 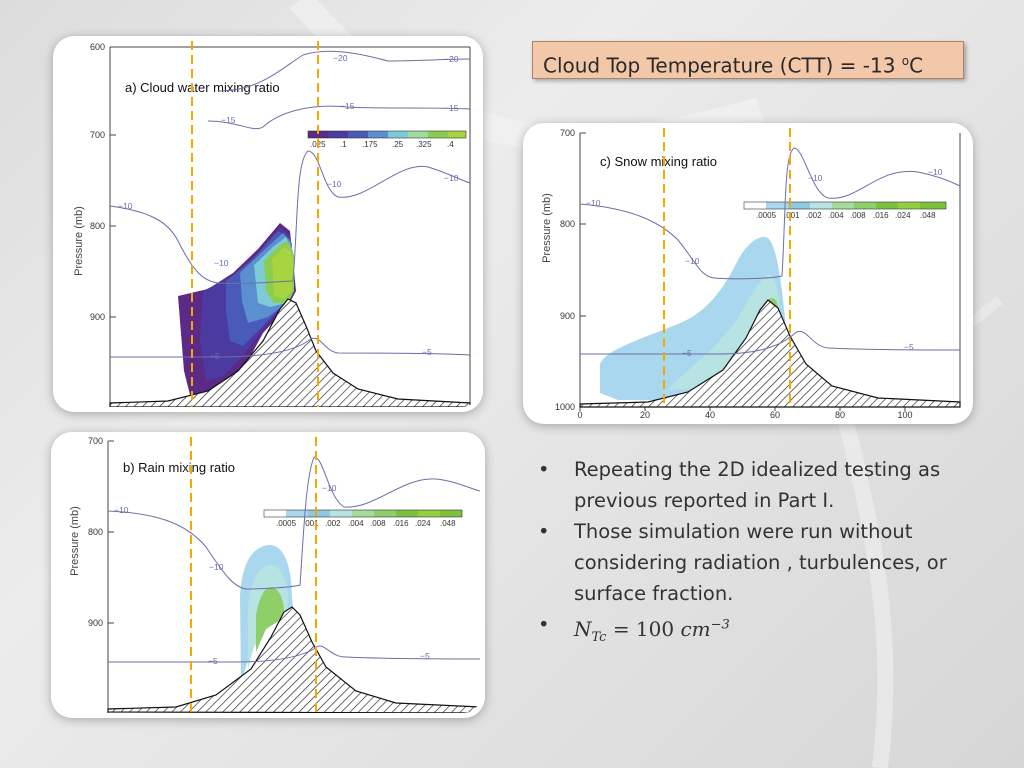 What do you see at coordinates (745, 413) in the screenshot?
I see `x-ticks: 0 20 40 60 80 100` at bounding box center [745, 413].